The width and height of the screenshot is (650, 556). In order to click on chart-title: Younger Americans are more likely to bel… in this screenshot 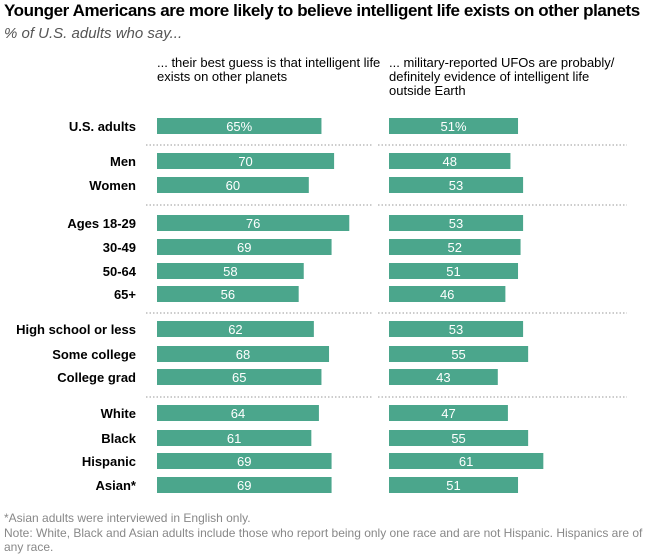, I will do `click(322, 10)`.